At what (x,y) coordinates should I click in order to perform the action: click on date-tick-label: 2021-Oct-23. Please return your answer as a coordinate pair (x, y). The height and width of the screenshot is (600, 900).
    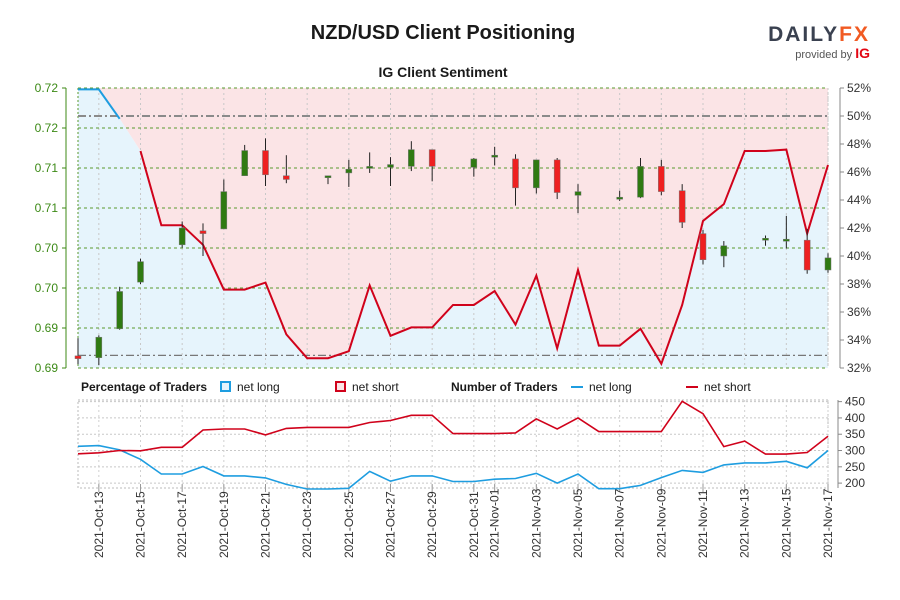
    Looking at the image, I should click on (307, 524).